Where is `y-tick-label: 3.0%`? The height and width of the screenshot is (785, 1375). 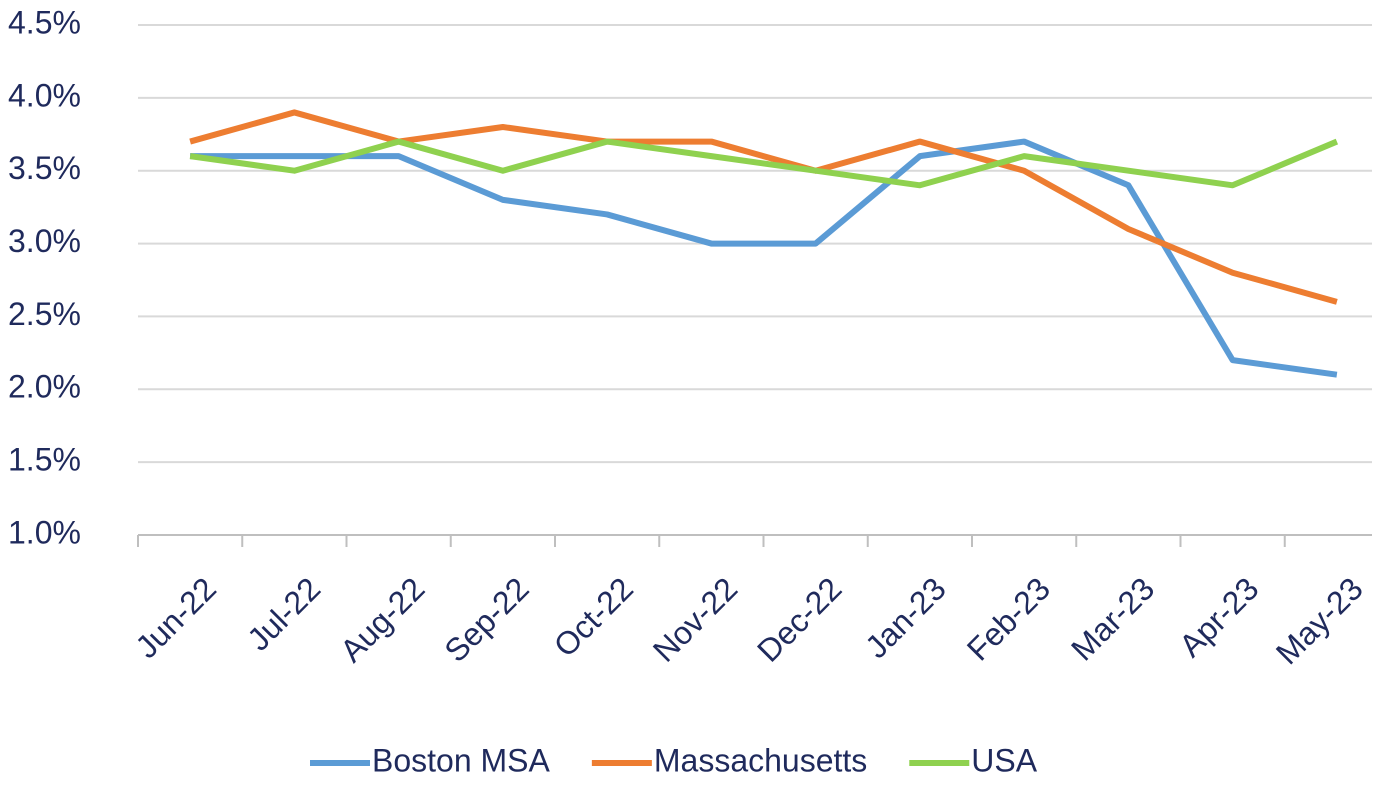 y-tick-label: 3.0% is located at coordinates (44, 241).